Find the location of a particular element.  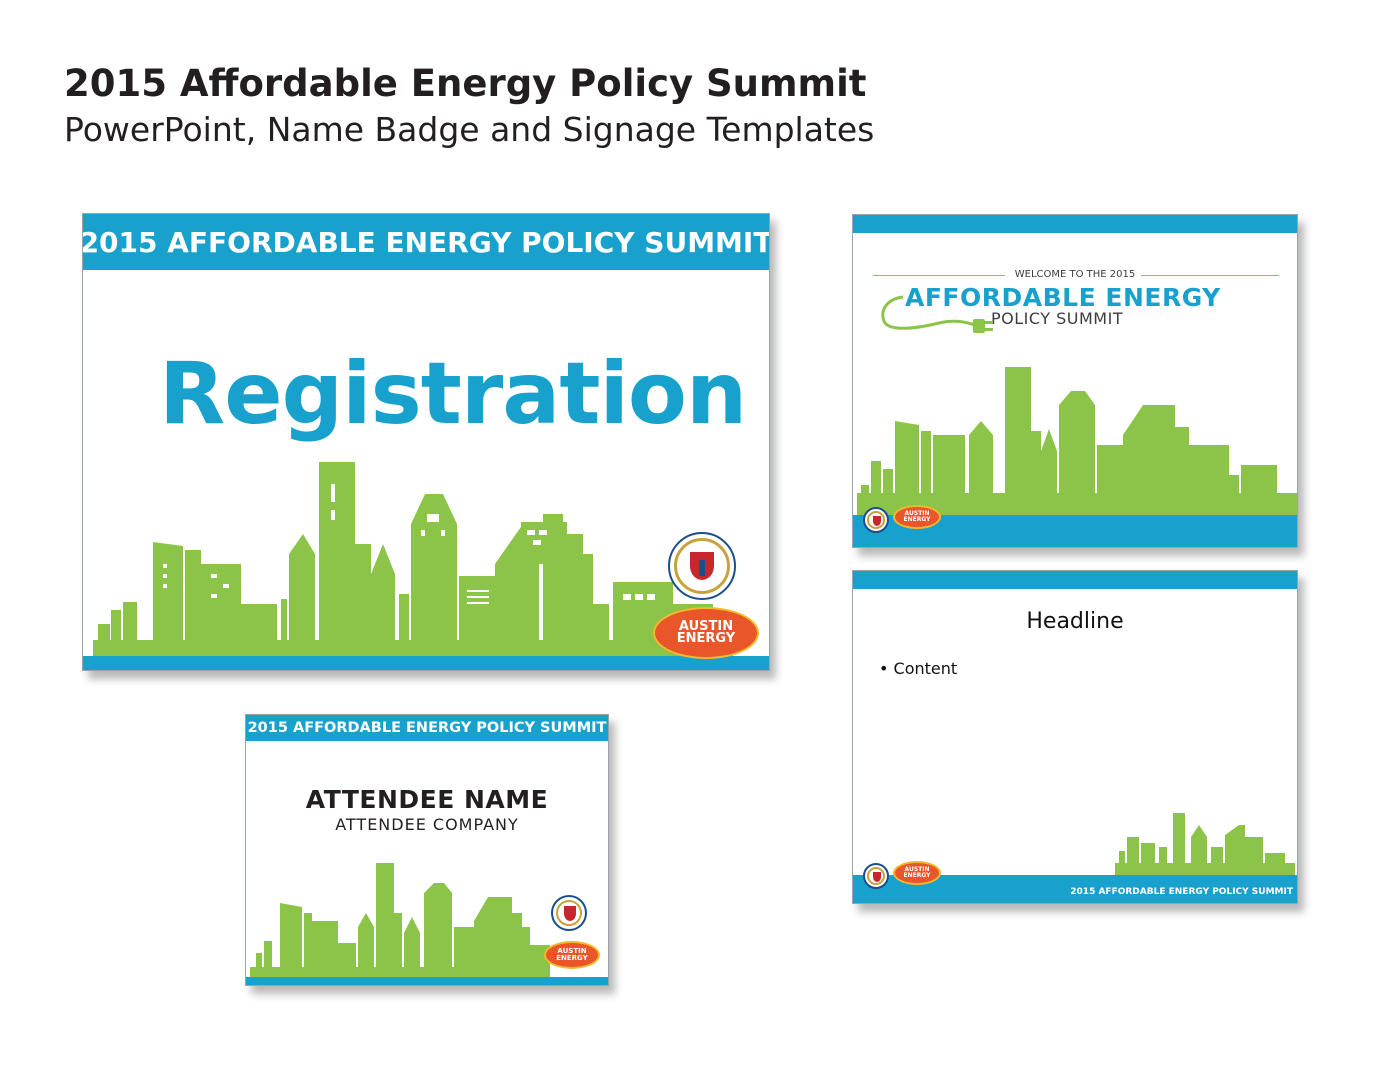

welcome-rule-right is located at coordinates (1210, 275).